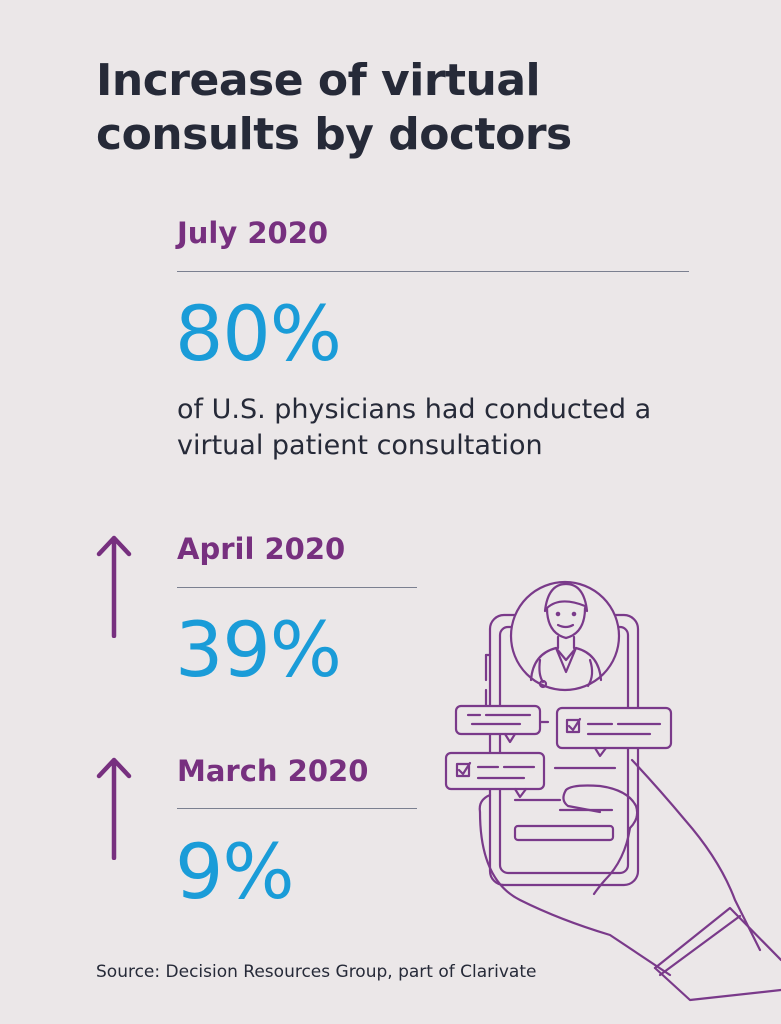 The image size is (781, 1024). Describe the element at coordinates (318, 80) in the screenshot. I see `title-line-1: Increase of virtual` at that location.